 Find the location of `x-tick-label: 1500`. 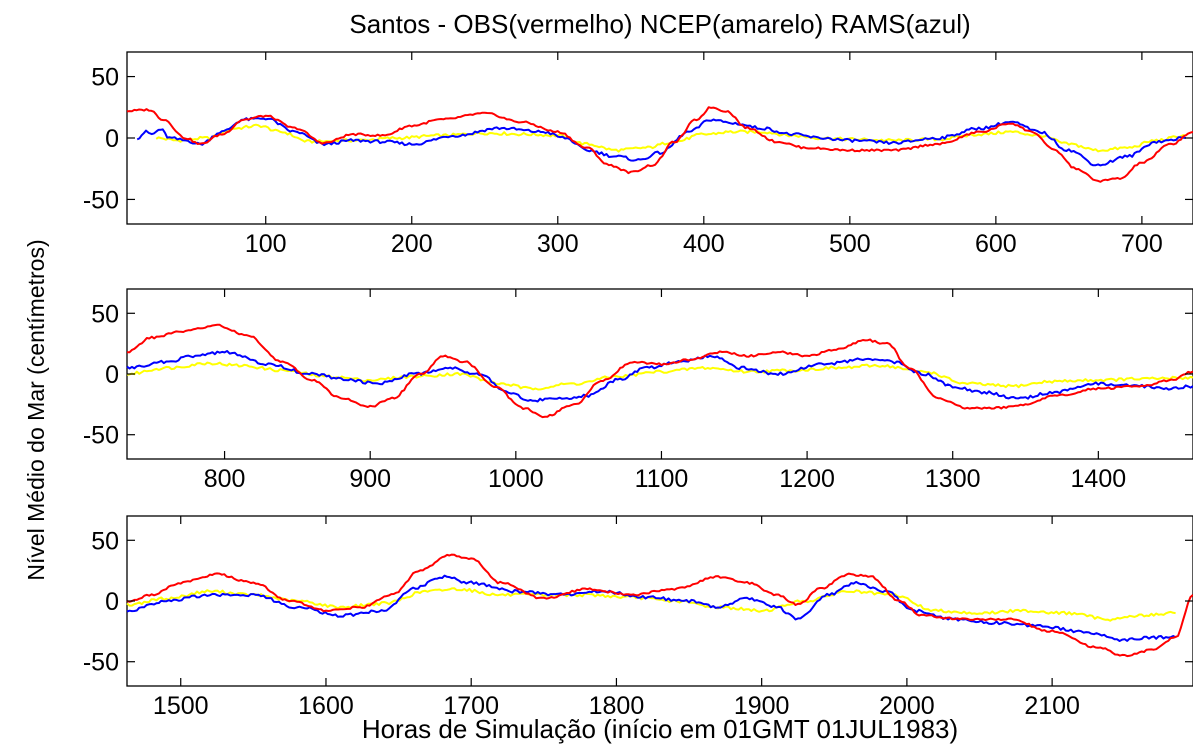

x-tick-label: 1500 is located at coordinates (181, 706).